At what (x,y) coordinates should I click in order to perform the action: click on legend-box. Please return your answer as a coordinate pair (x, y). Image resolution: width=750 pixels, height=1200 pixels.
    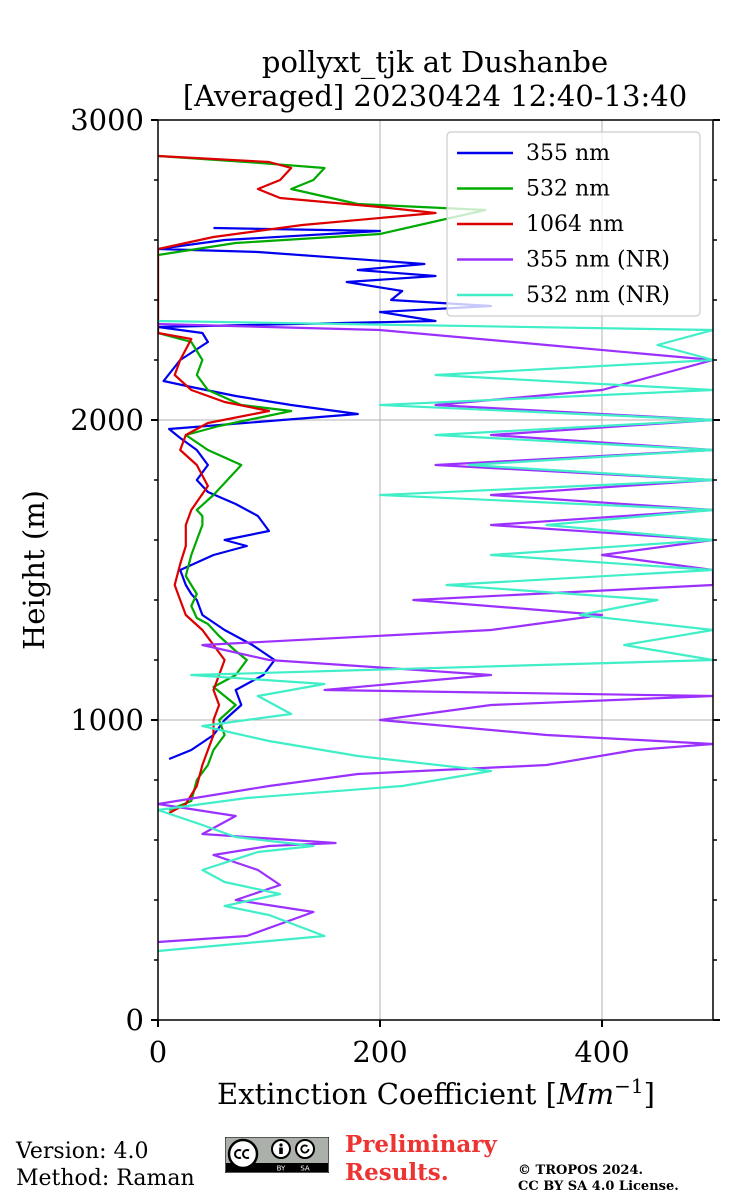
    Looking at the image, I should click on (573, 224).